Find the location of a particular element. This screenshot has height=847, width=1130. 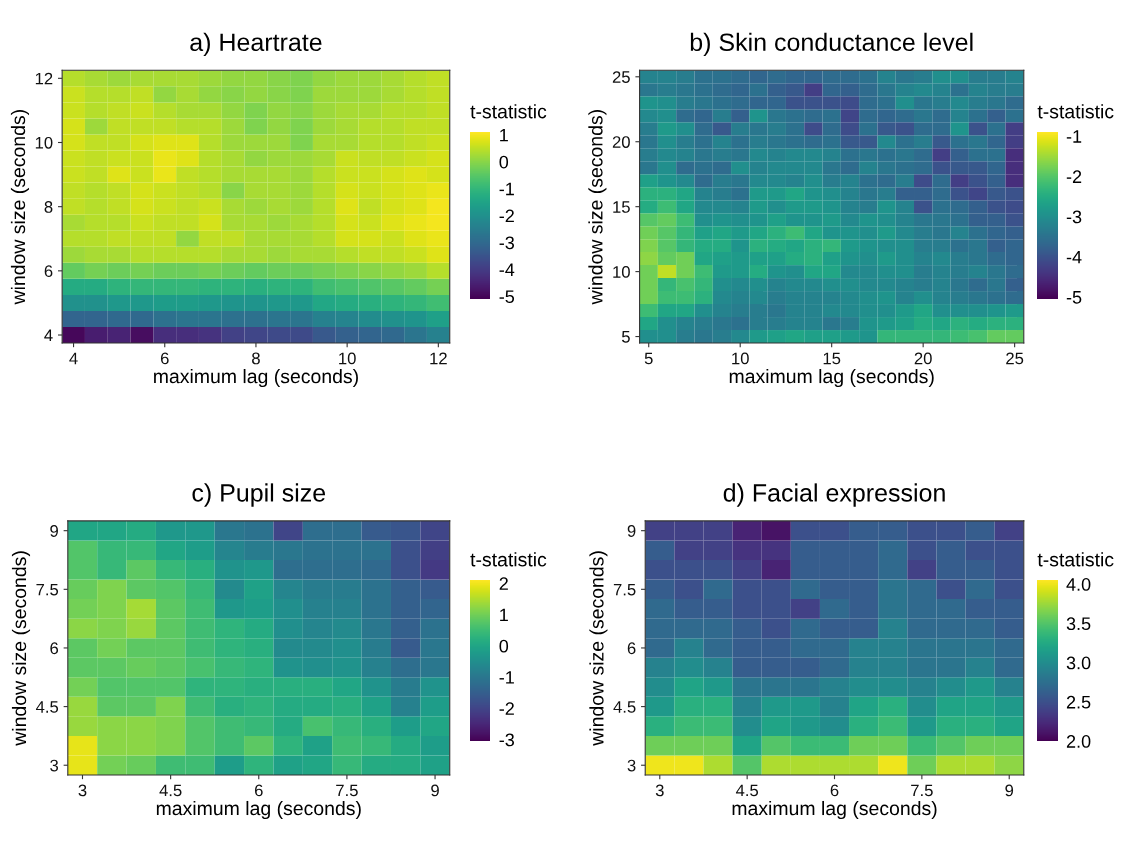

color-bar-label: 3.5 is located at coordinates (1078, 624).